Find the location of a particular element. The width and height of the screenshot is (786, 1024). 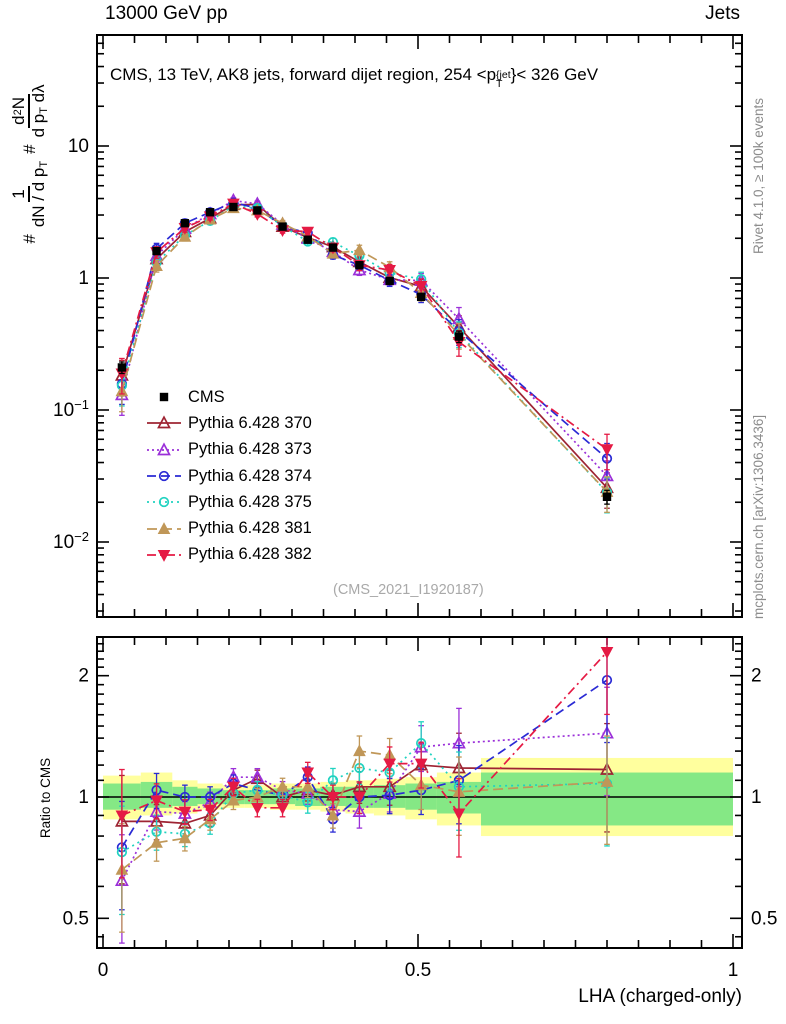

main-y-tick-label: 10⁻¹ is located at coordinates (71, 409).